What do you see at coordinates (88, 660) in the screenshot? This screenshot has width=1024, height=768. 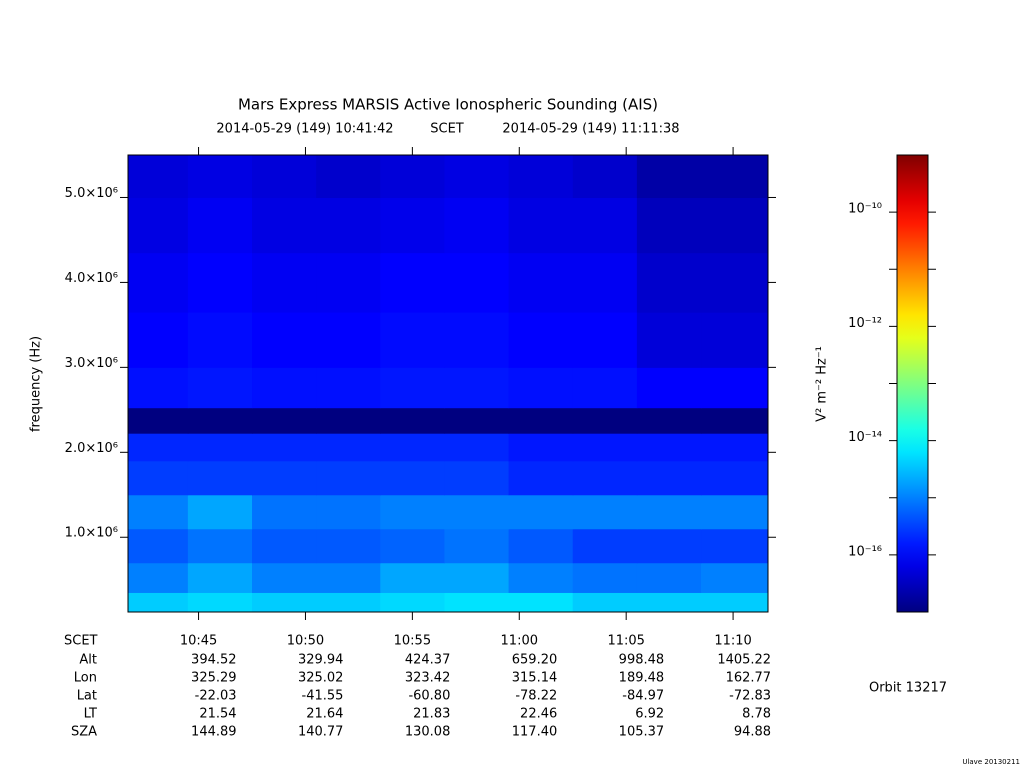 I see `ephemeris-label: Alt` at bounding box center [88, 660].